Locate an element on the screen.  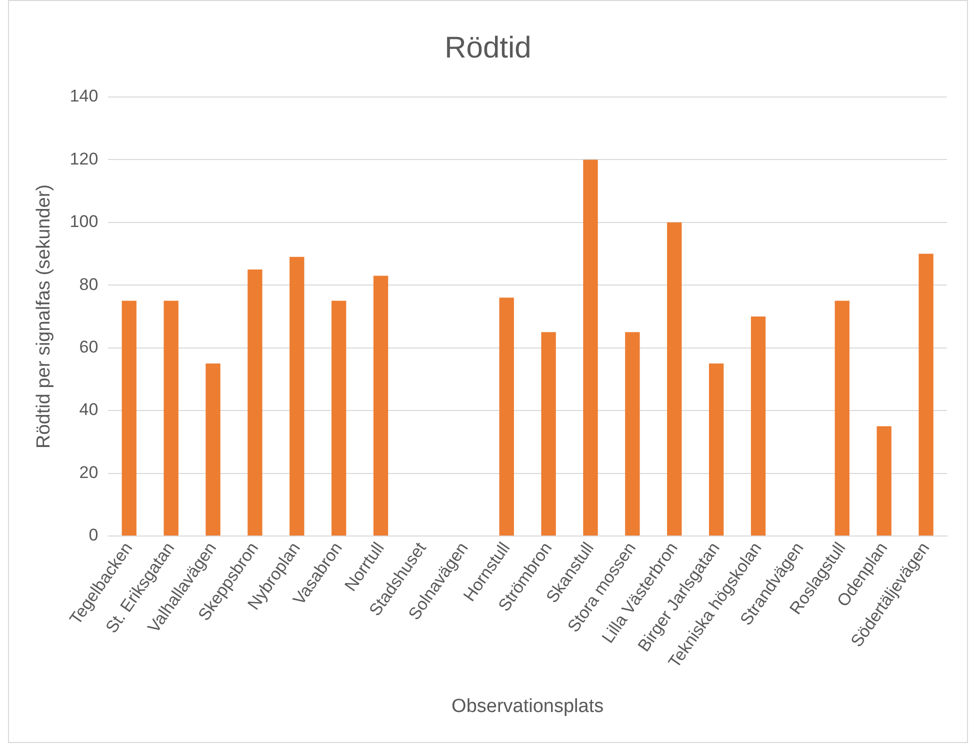
y-tick-label: 20 is located at coordinates (88, 472).